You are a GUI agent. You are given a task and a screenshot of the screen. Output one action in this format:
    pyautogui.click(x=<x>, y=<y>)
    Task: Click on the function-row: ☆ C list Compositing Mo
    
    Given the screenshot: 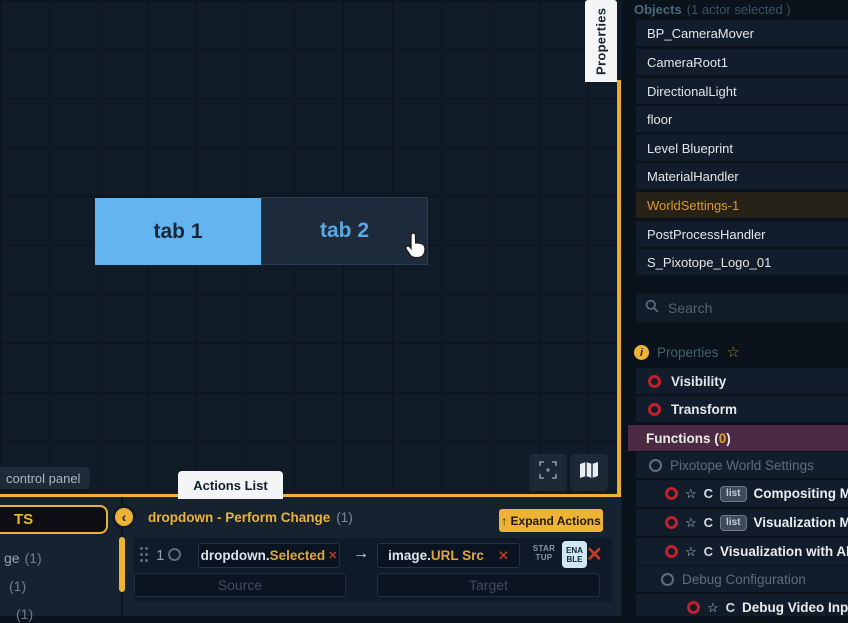 What is the action you would take?
    pyautogui.click(x=742, y=493)
    